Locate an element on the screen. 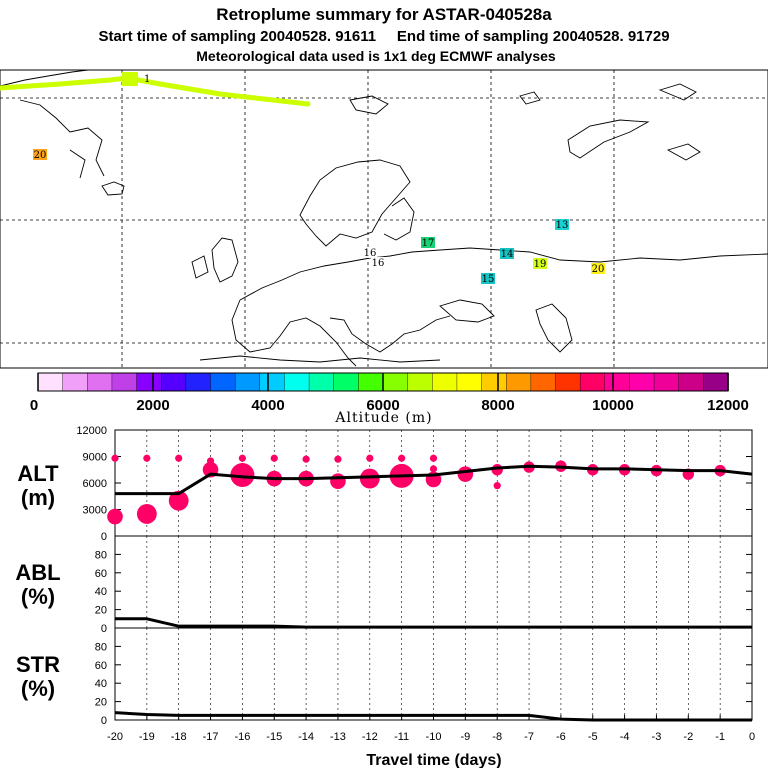 The height and width of the screenshot is (768, 768). x-tick-label: -5 is located at coordinates (593, 737).